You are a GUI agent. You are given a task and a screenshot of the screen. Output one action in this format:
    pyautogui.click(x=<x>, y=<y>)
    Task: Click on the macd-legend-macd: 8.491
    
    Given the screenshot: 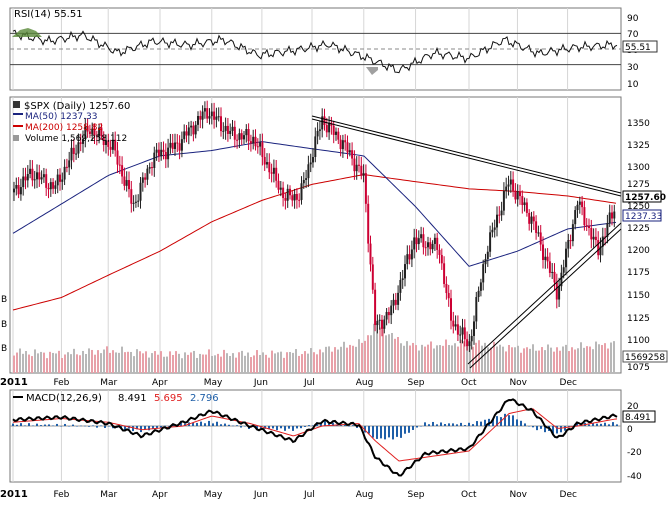 What is the action you would take?
    pyautogui.click(x=132, y=398)
    